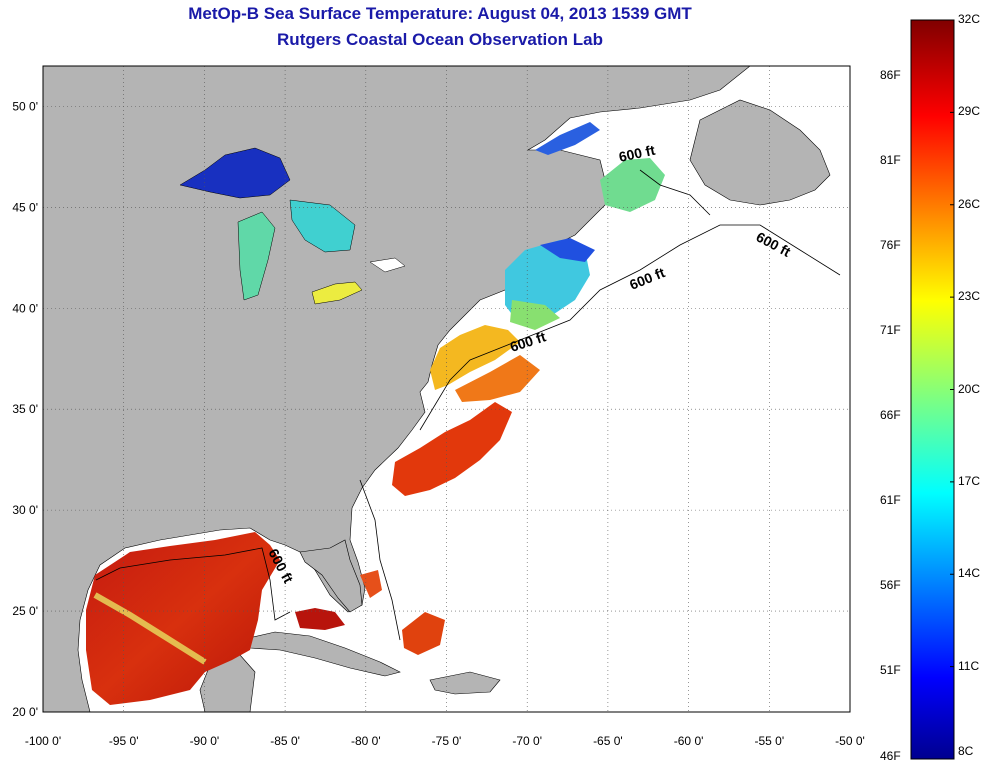 Image resolution: width=984 pixels, height=770 pixels. Describe the element at coordinates (969, 19) in the screenshot. I see `colorbar-celsius-label: 32C` at that location.